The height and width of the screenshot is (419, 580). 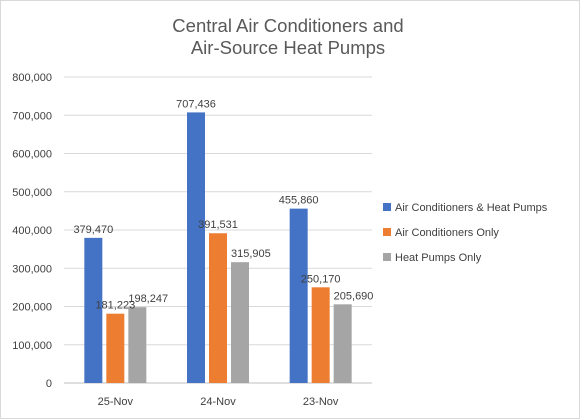 I want to click on data-label: 455,860, so click(x=299, y=201).